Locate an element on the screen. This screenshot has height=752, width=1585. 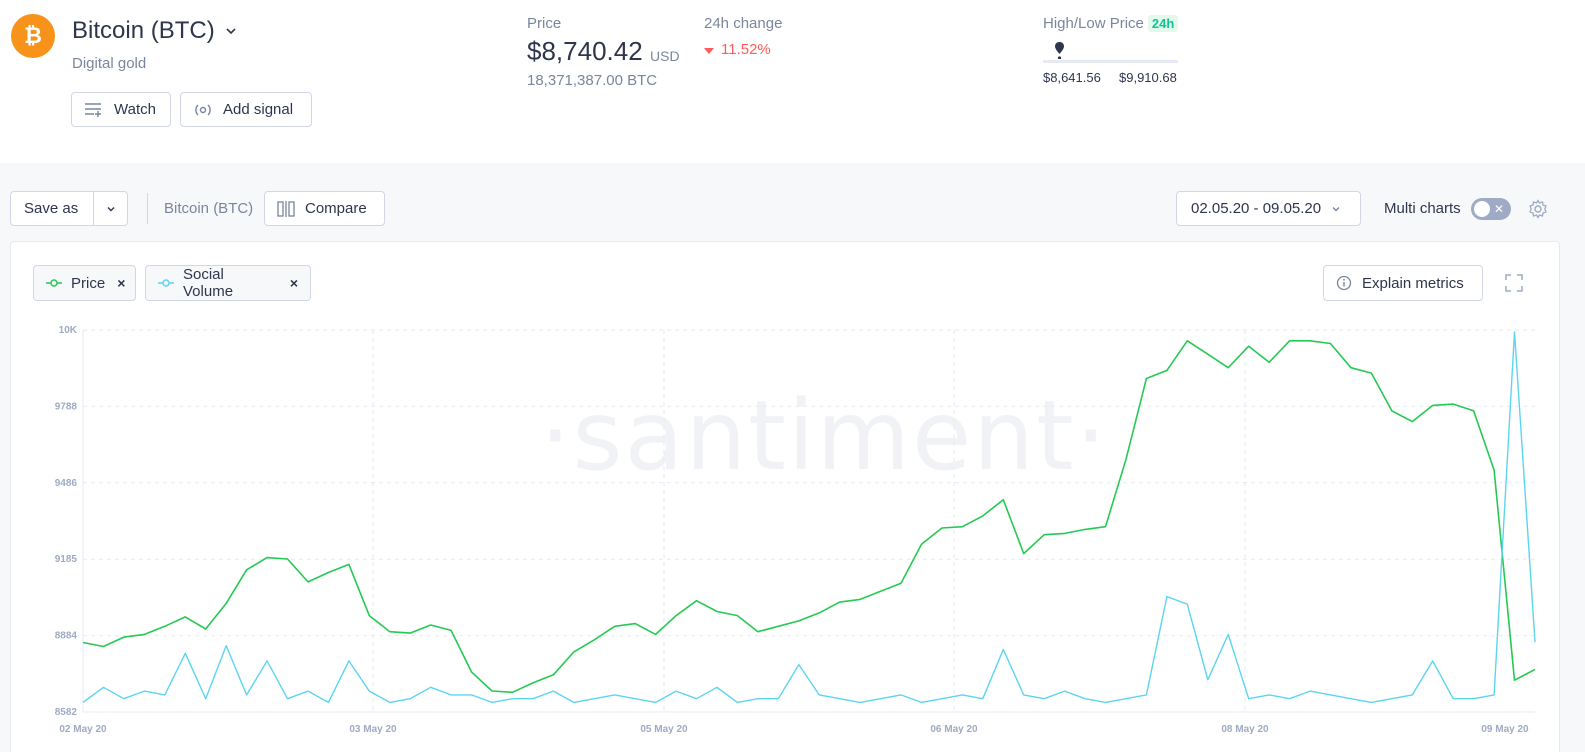
fullscreen-icon is located at coordinates (1514, 283).